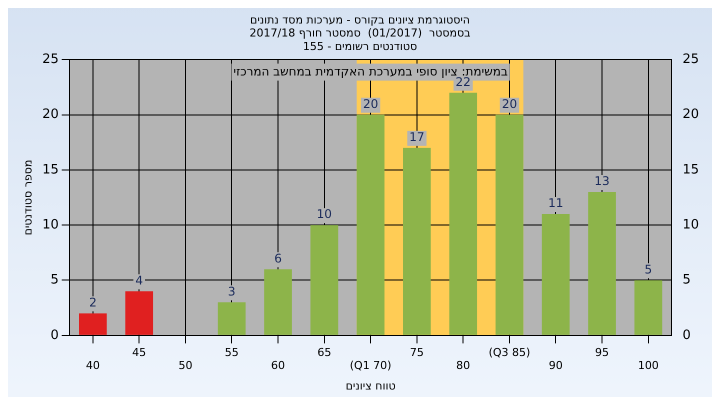  What do you see at coordinates (648, 365) in the screenshot?
I see `x-tick-label: 100` at bounding box center [648, 365].